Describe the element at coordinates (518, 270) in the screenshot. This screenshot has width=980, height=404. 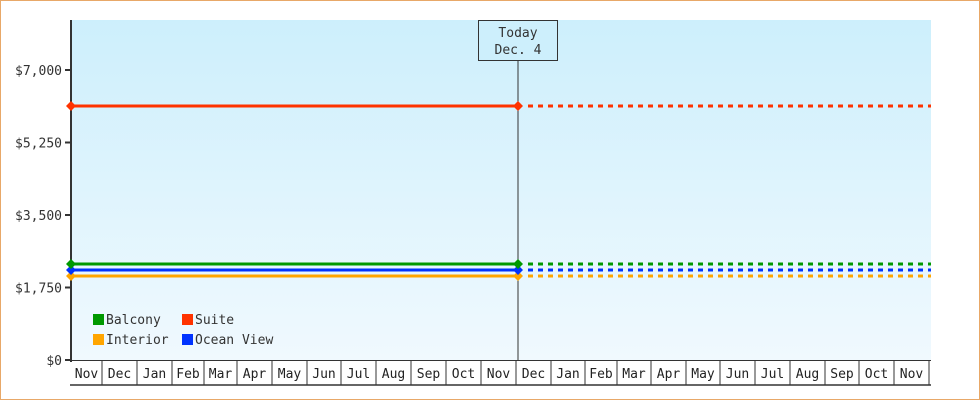
I see `series-ocean-view-today-point` at that location.